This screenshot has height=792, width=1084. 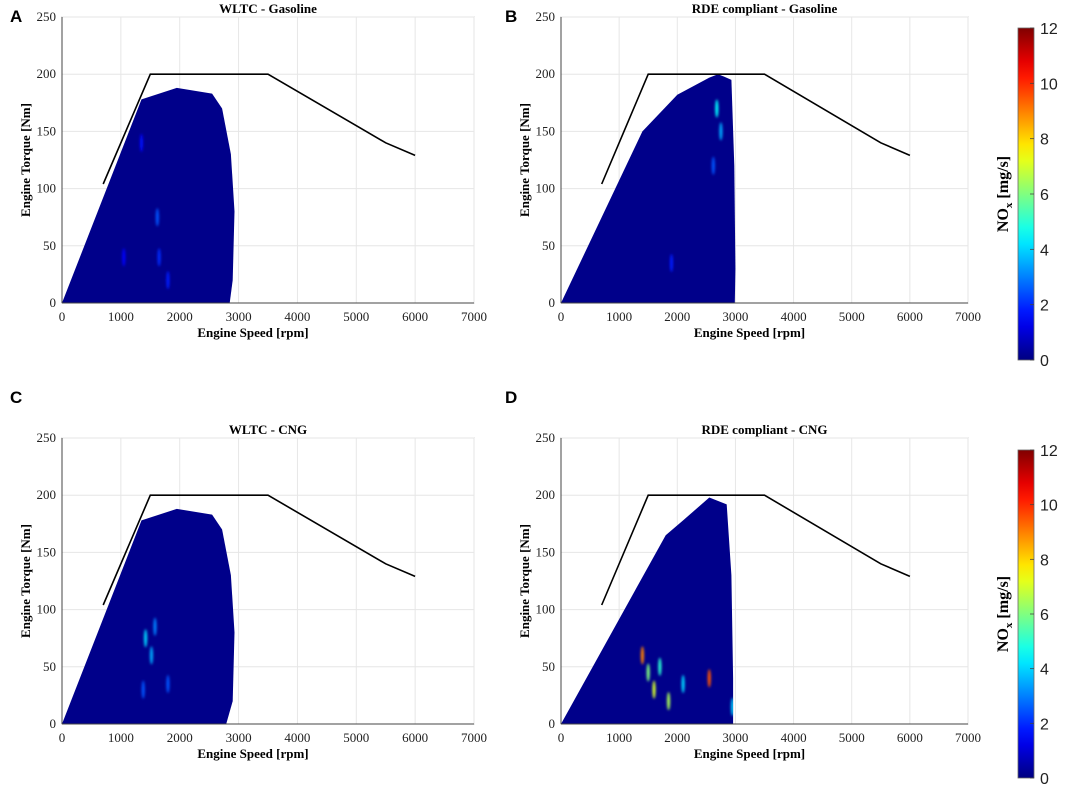 What do you see at coordinates (268, 429) in the screenshot?
I see `panel-title: WLTC - CNG` at bounding box center [268, 429].